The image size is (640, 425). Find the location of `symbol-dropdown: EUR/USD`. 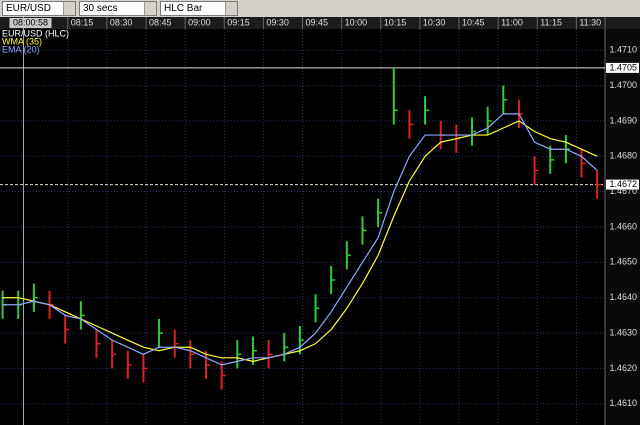

symbol-dropdown: EUR/USD is located at coordinates (39, 8).